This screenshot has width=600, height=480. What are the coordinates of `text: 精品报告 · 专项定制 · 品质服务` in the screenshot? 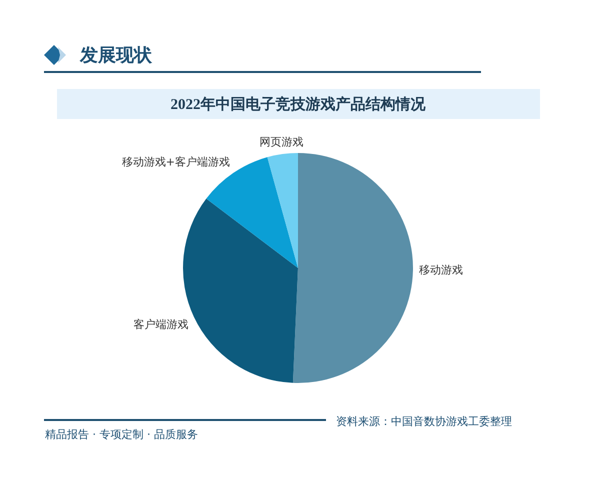 It's located at (121, 434).